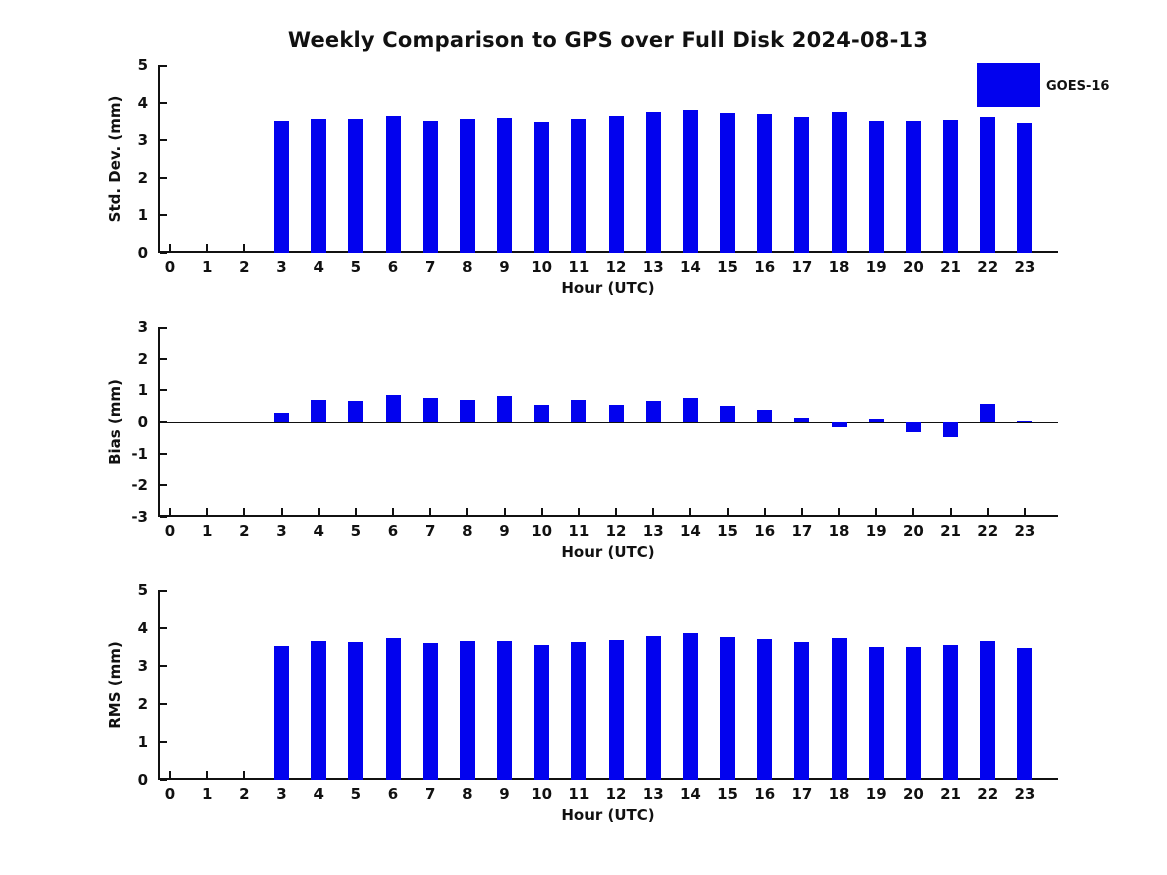  Describe the element at coordinates (142, 780) in the screenshot. I see `y-tick-label: 0` at that location.